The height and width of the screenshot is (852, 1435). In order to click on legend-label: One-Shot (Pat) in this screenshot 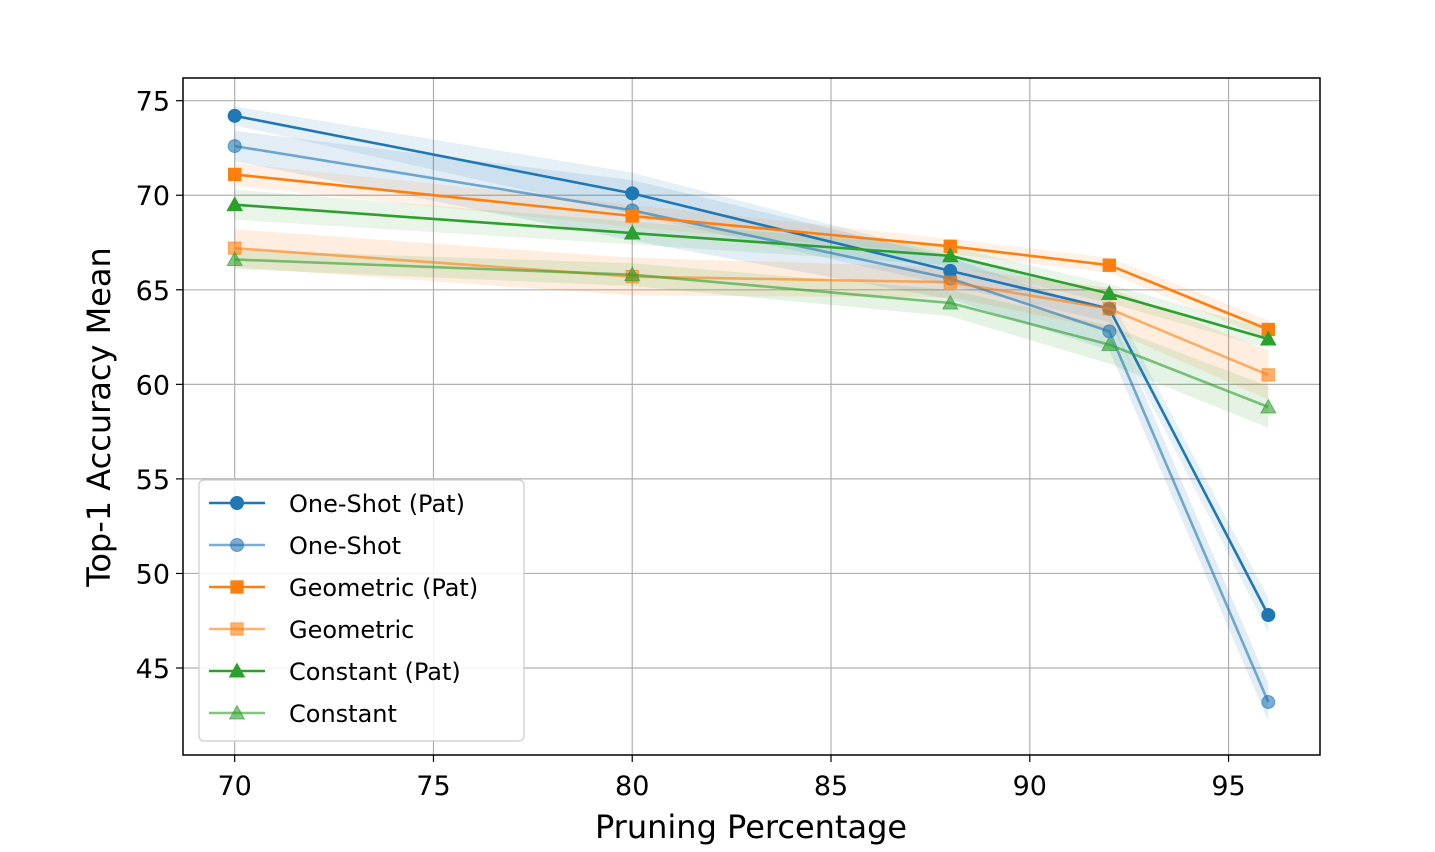, I will do `click(377, 504)`.